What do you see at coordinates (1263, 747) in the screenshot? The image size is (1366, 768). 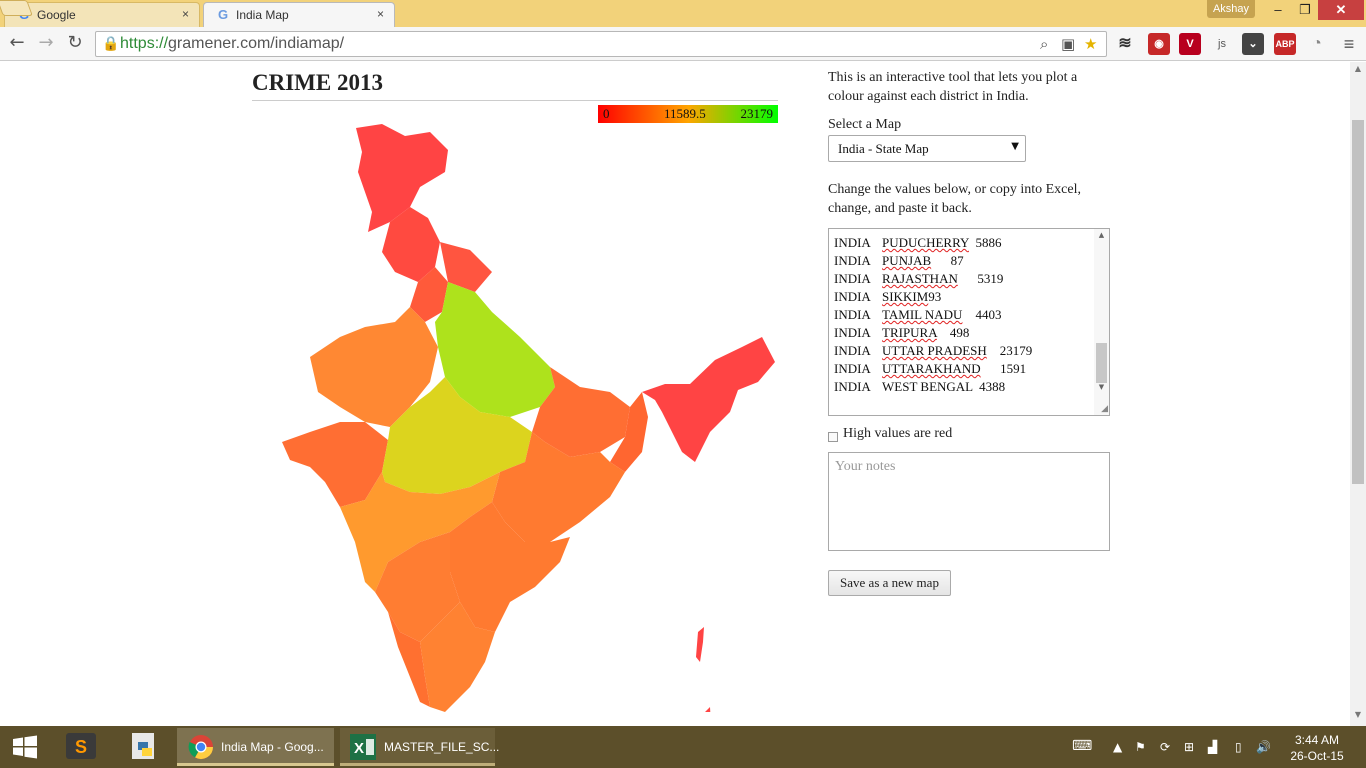 I see `volume-icon: 🔊` at bounding box center [1263, 747].